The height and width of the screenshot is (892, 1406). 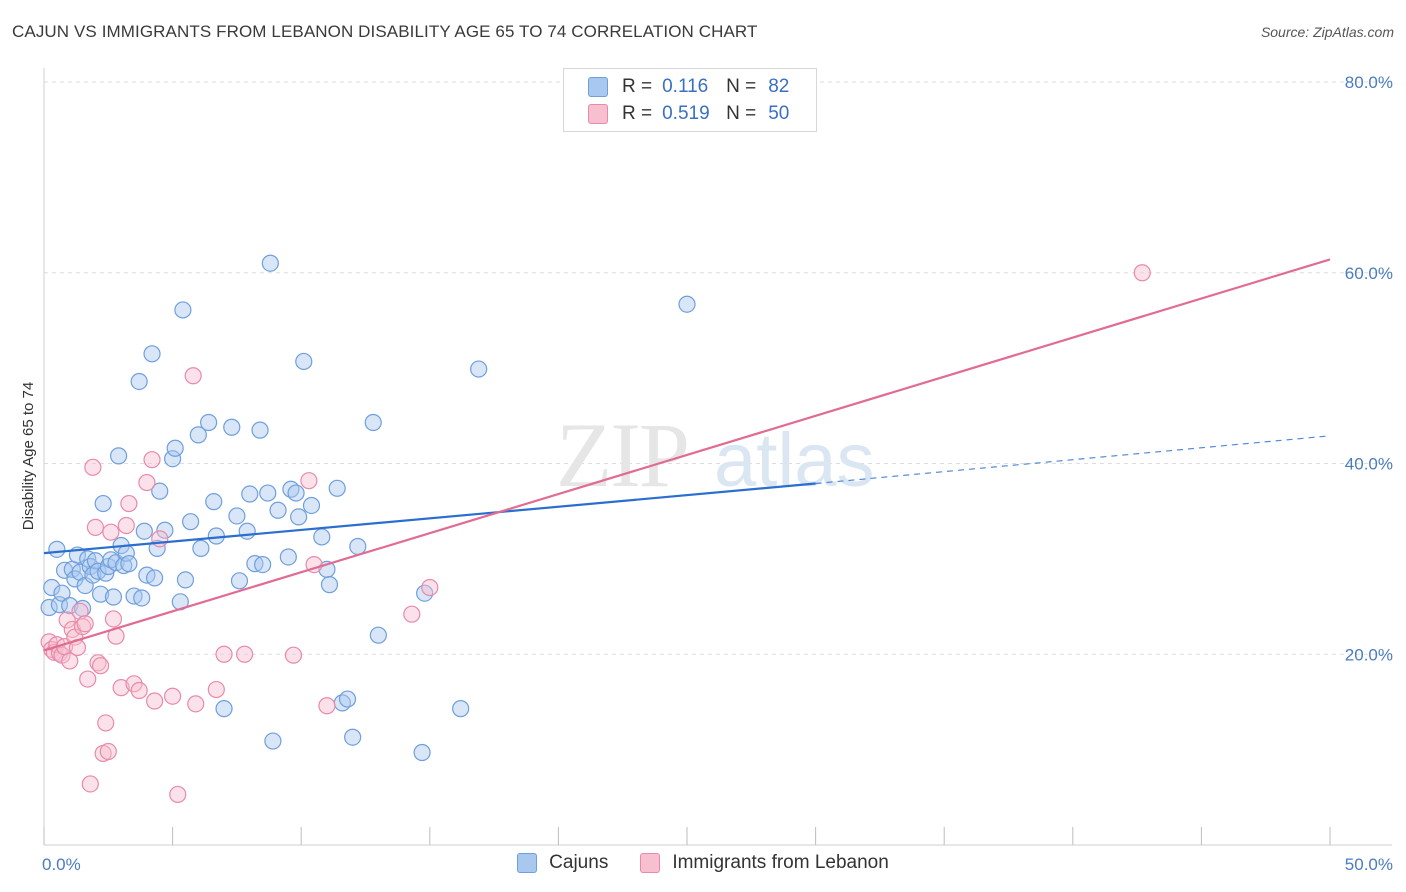 I want to click on x-tick-label-0: 0.0%, so click(x=61, y=864).